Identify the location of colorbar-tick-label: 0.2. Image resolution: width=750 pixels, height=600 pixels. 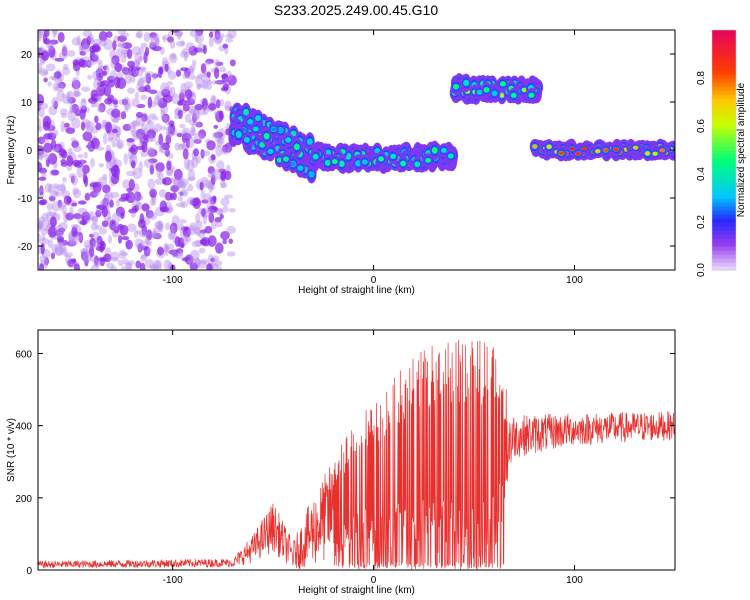
(701, 222).